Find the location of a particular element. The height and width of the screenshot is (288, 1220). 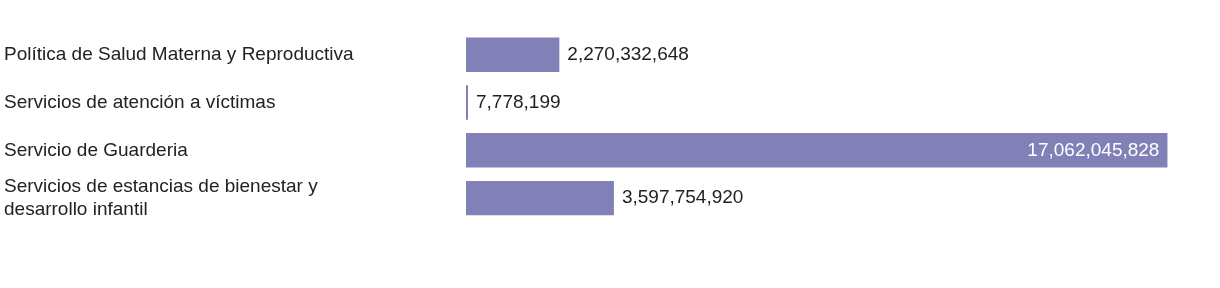

y-tick-label: Política de Salud Materna y Reproductiva is located at coordinates (179, 53).